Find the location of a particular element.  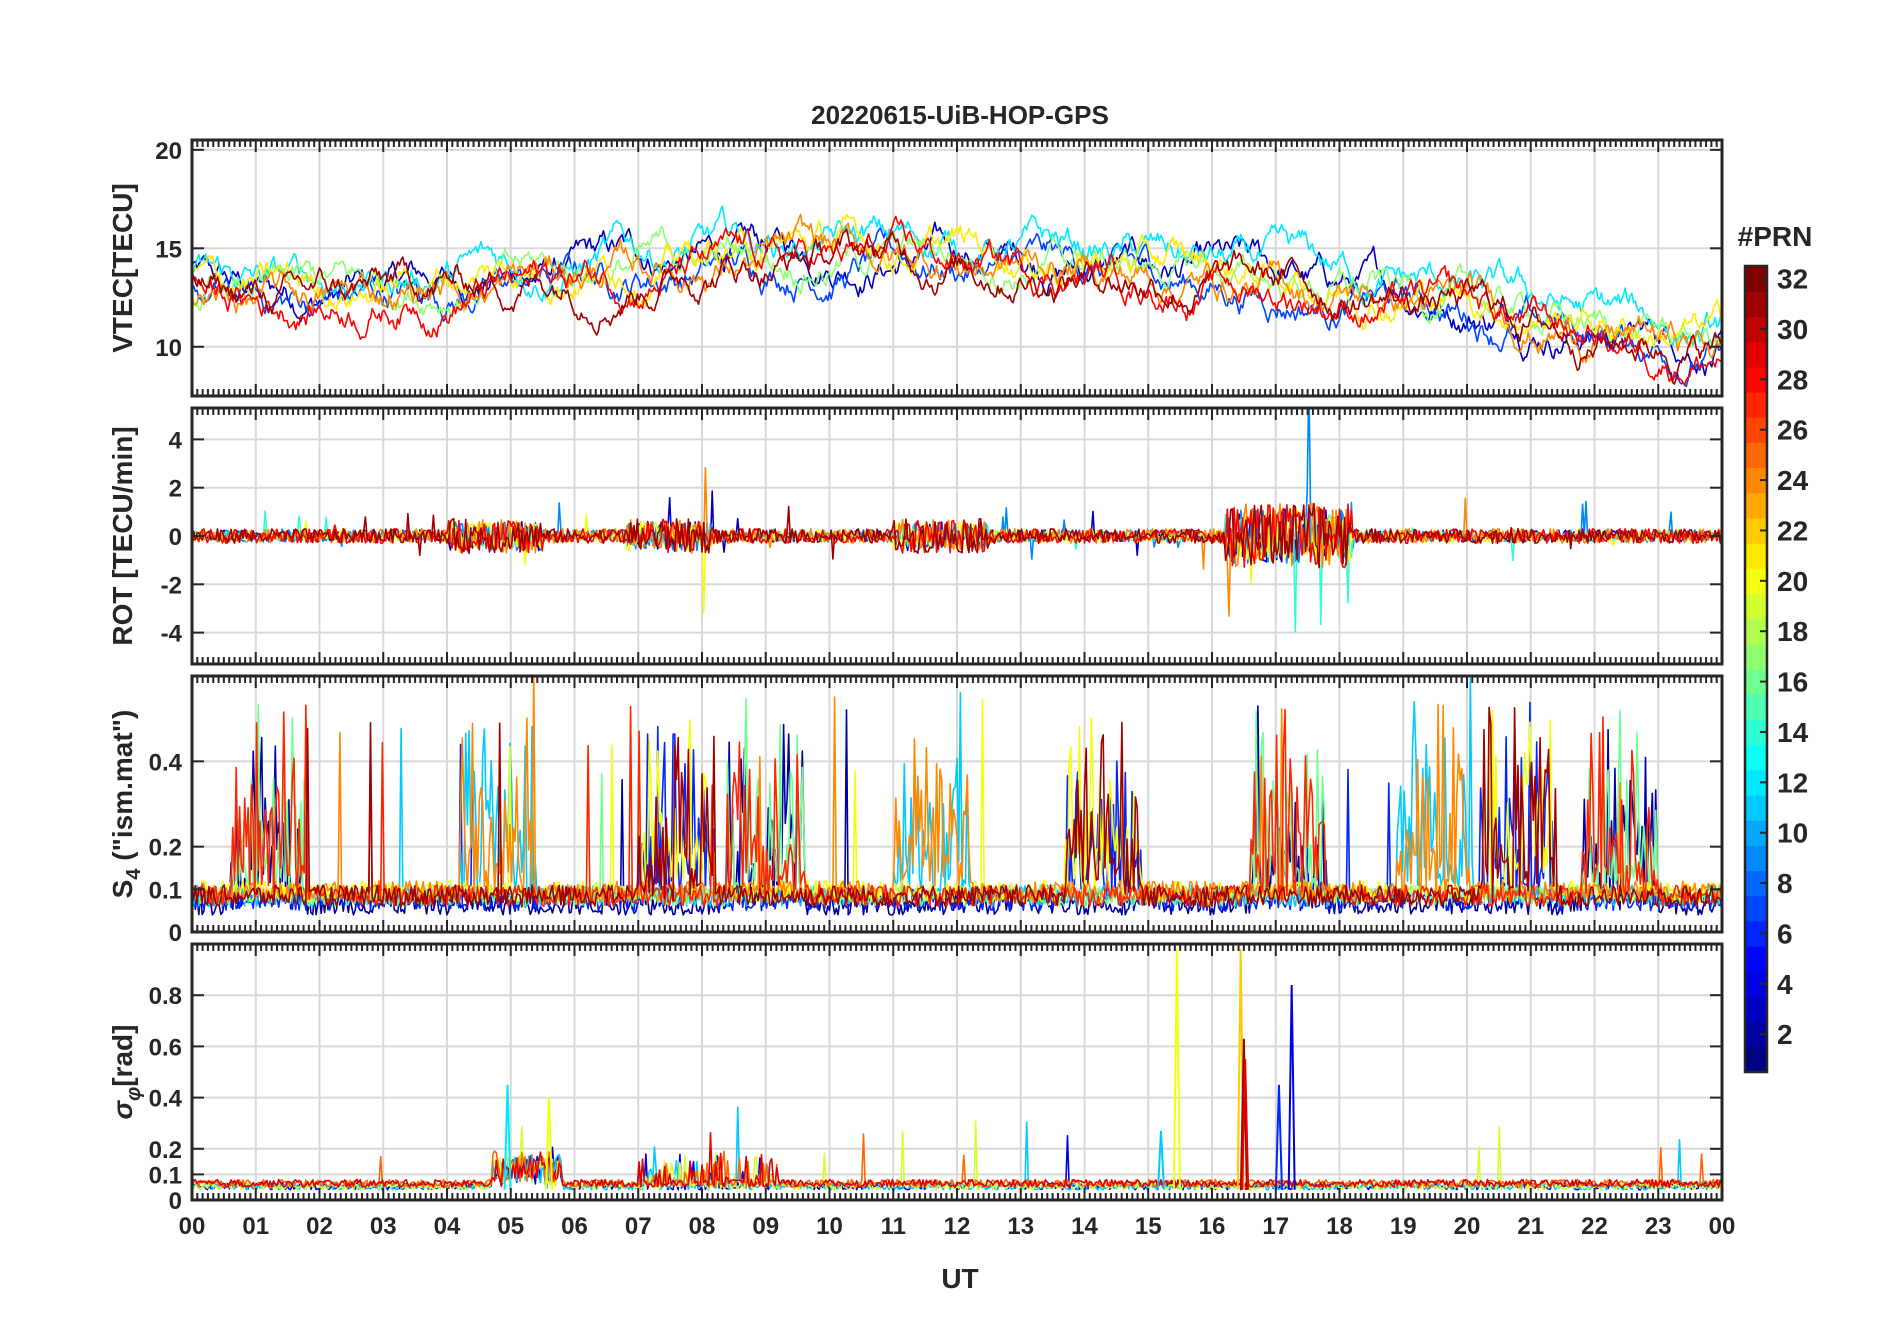

x-tick-label: 11 is located at coordinates (893, 1226).